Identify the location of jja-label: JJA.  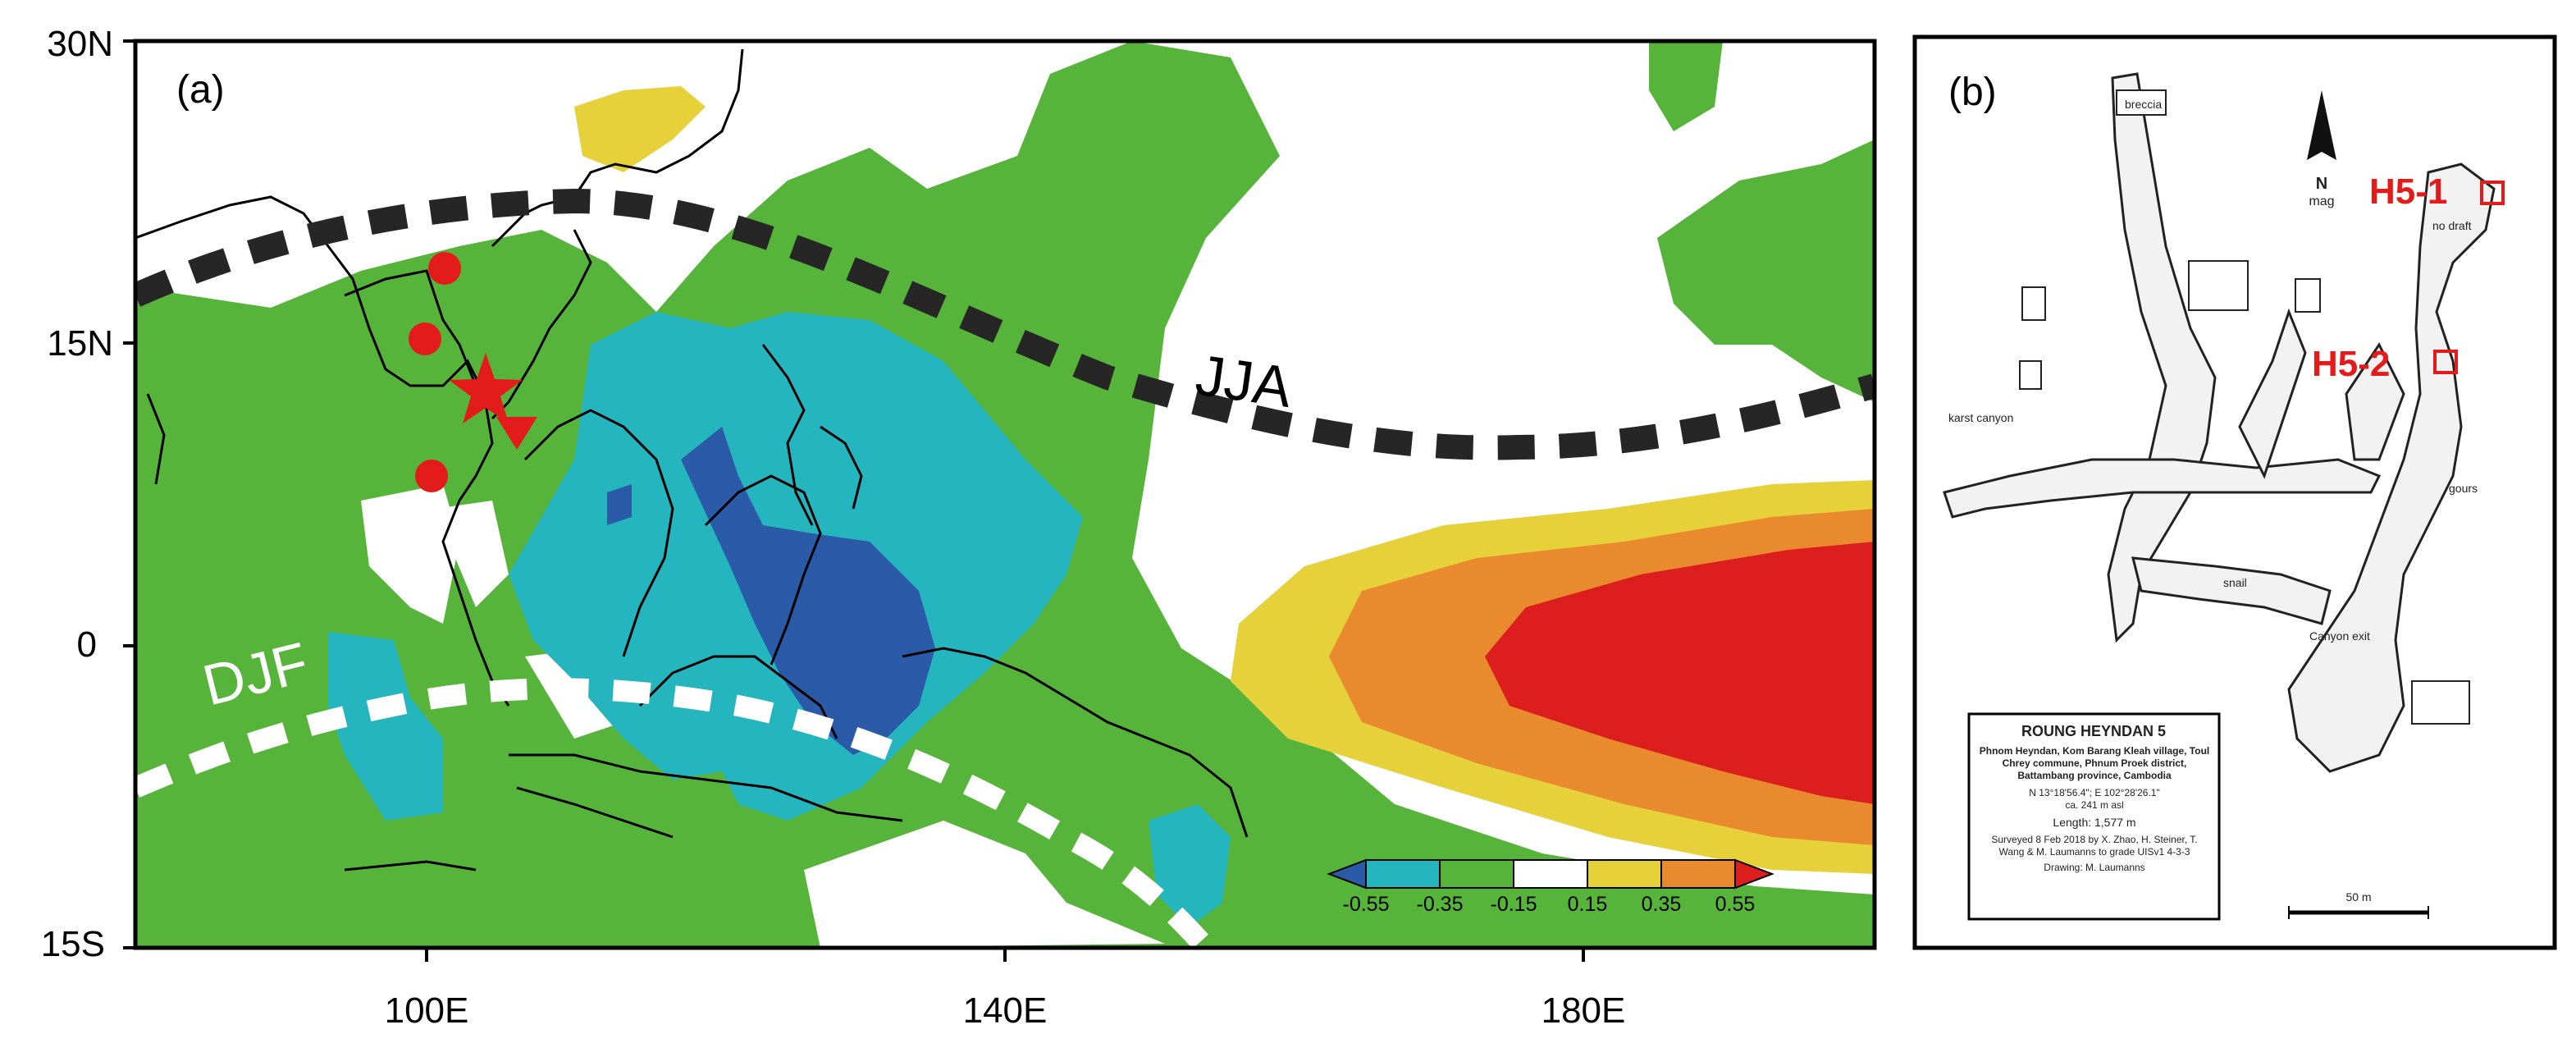
(1244, 381).